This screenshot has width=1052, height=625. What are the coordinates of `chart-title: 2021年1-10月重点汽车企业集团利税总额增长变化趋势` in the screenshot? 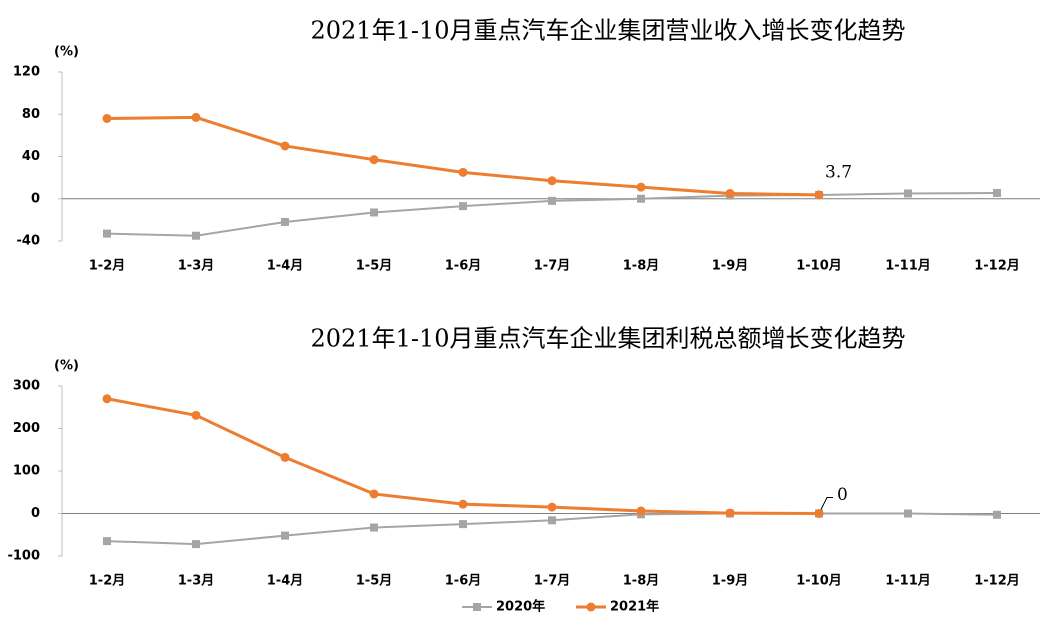 It's located at (608, 339).